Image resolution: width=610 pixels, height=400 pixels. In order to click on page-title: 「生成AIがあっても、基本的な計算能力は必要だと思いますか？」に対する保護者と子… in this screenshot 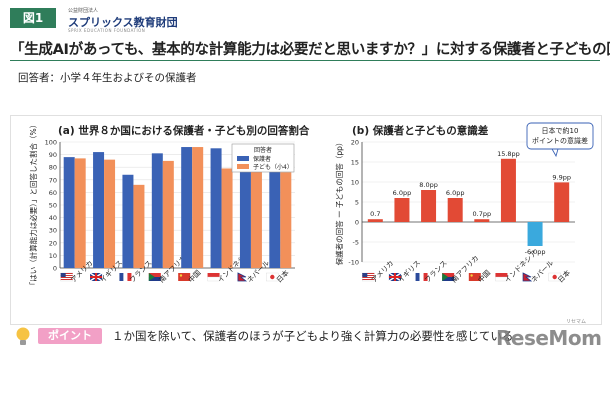, I will do `click(310, 50)`.